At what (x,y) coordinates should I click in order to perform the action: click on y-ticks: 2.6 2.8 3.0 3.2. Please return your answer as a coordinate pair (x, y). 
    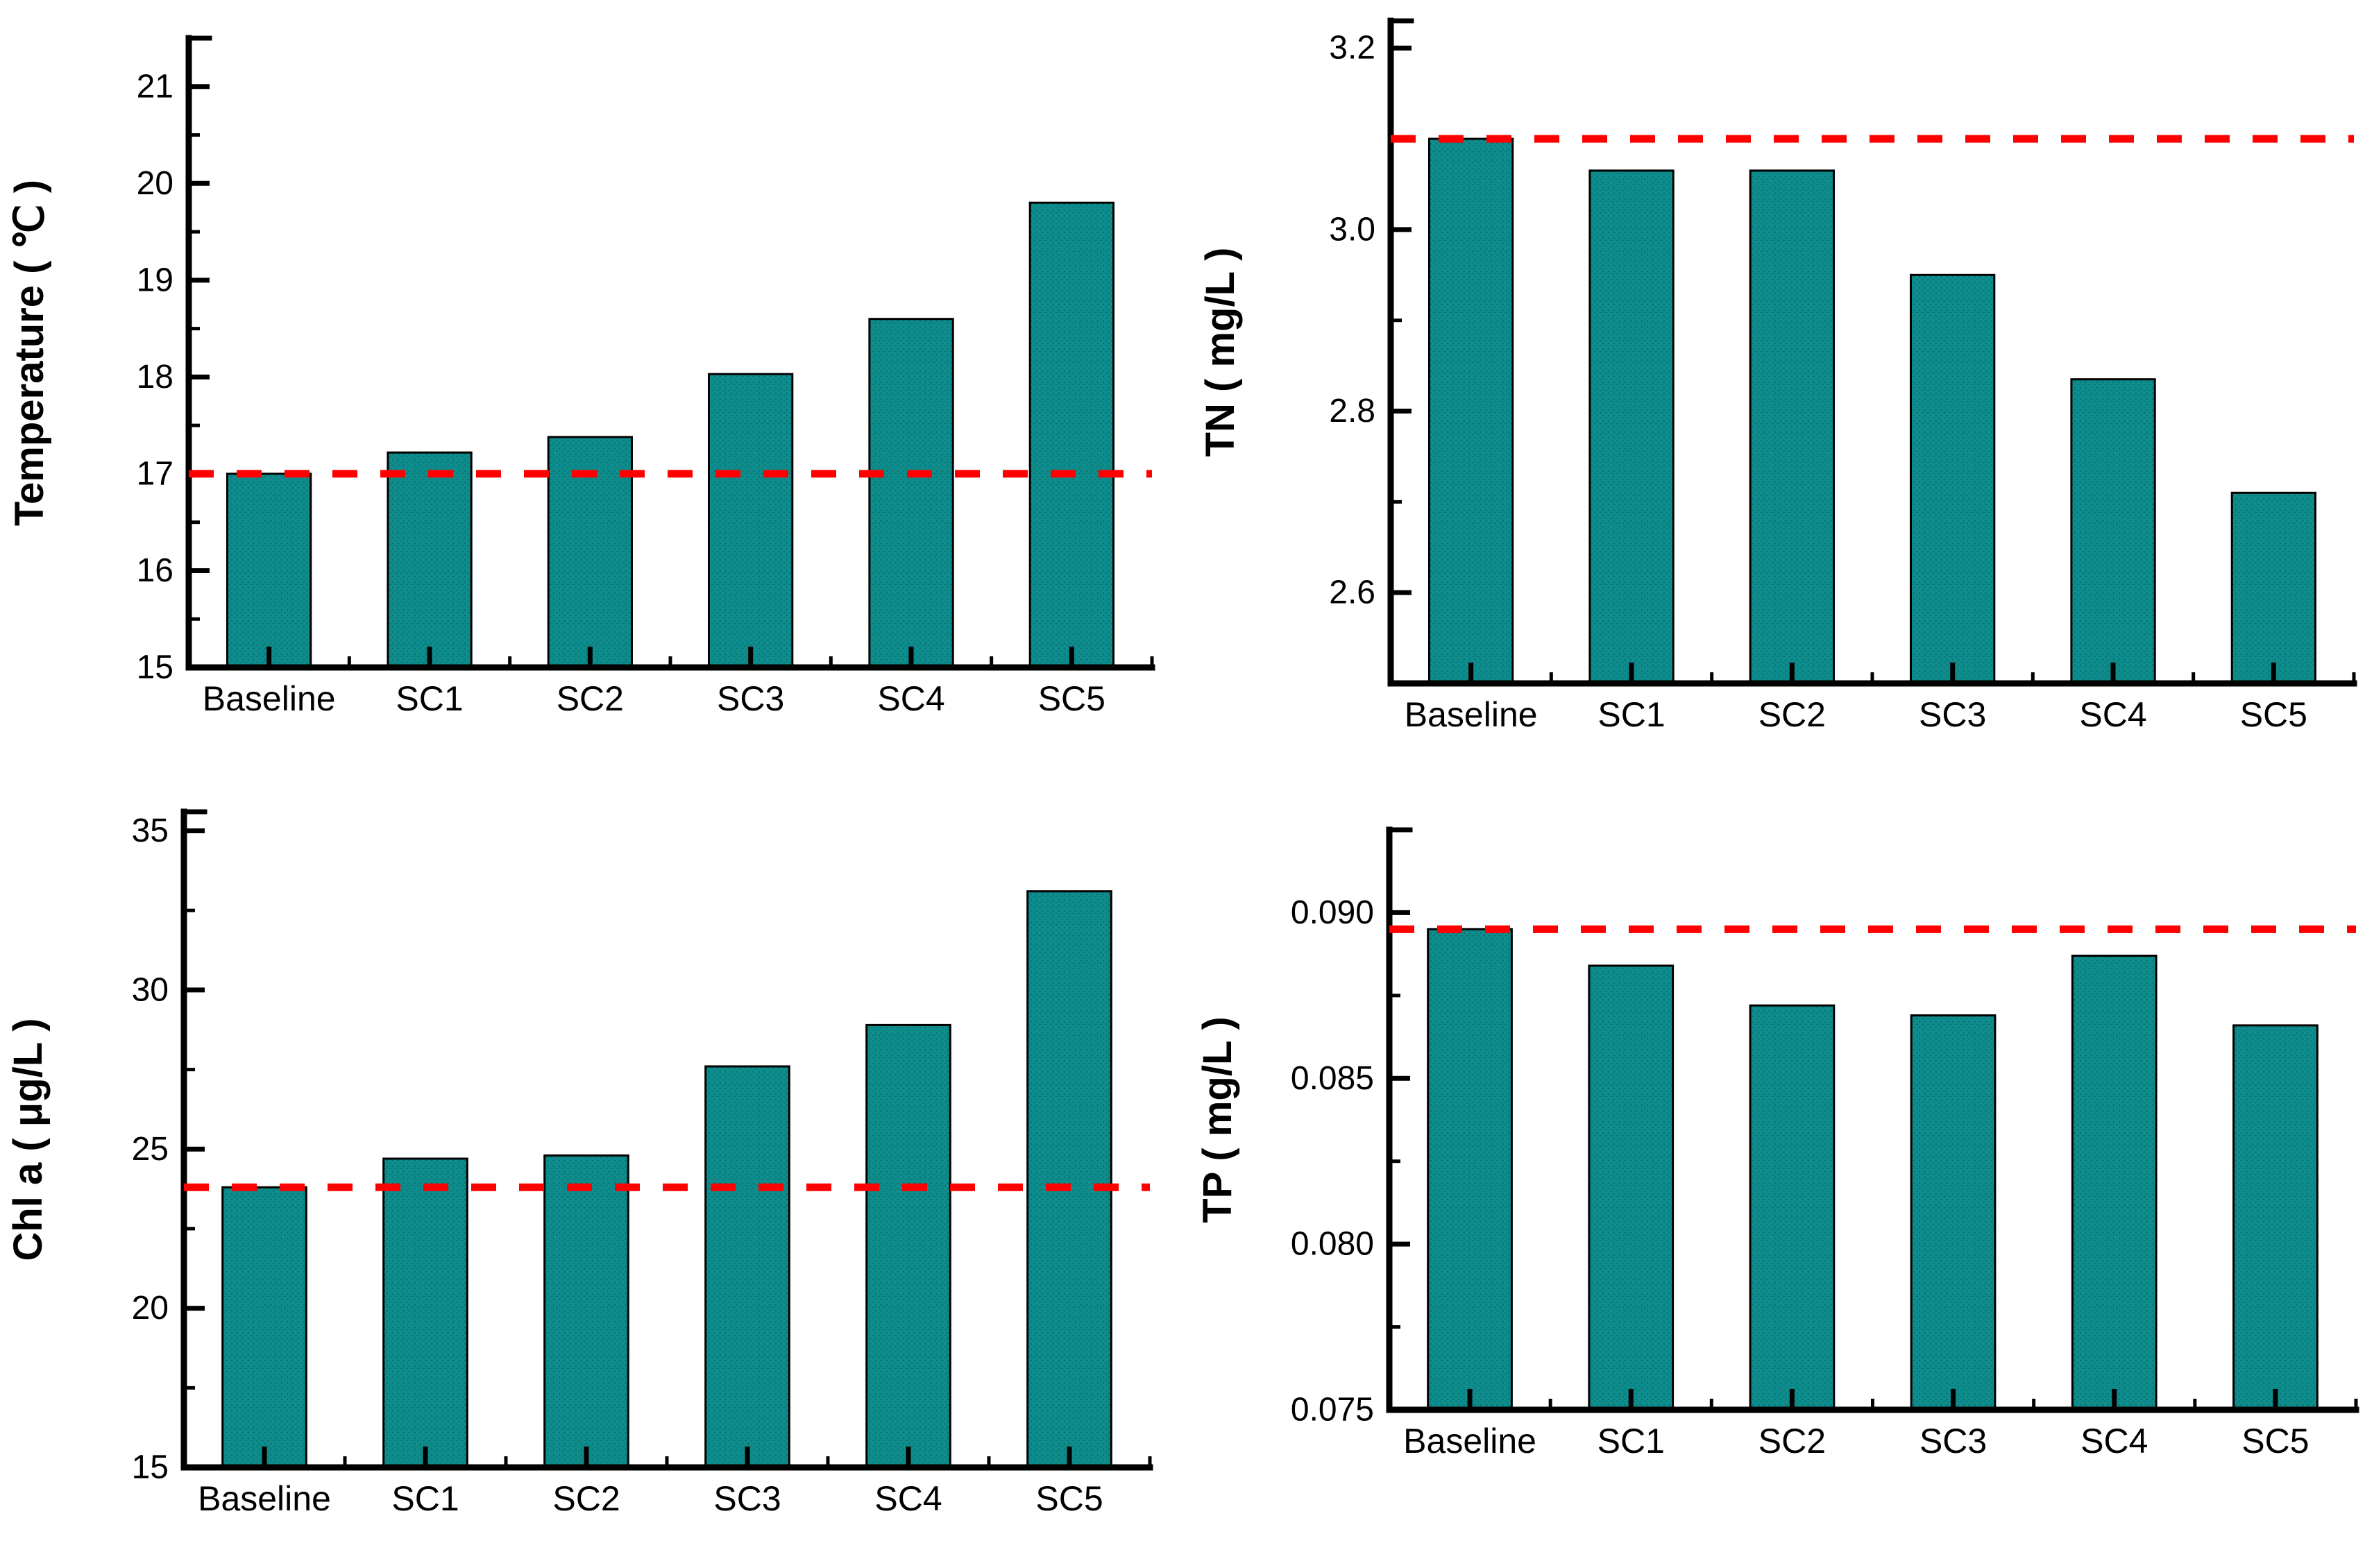
    Looking at the image, I should click on (1370, 320).